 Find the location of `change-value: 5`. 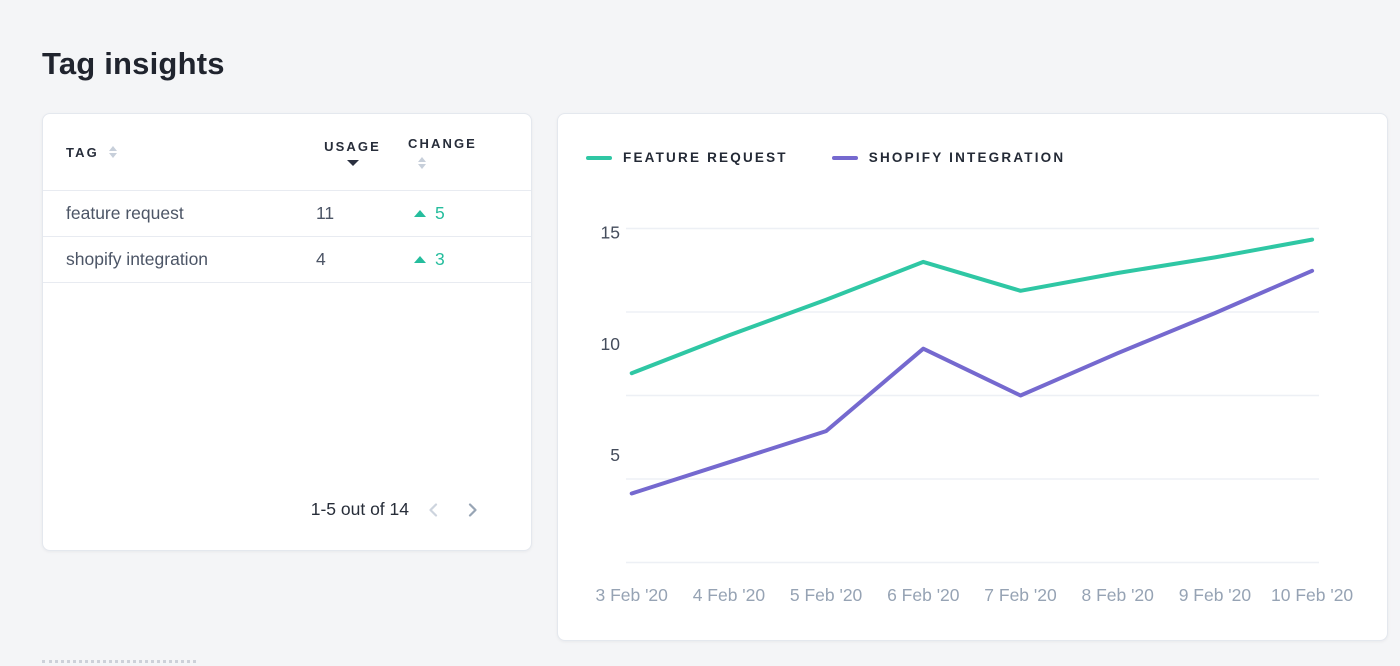

change-value: 5 is located at coordinates (459, 213).